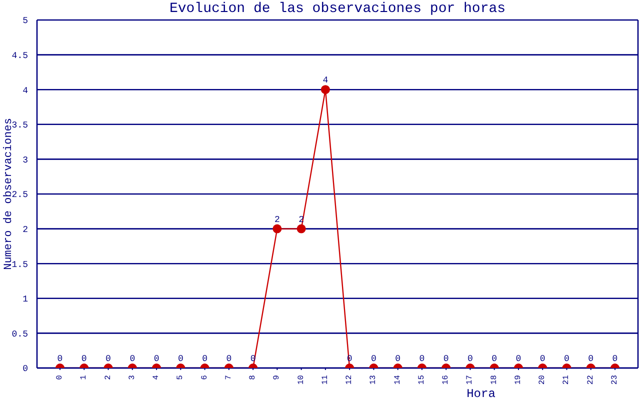 This screenshot has width=640, height=400. What do you see at coordinates (25, 160) in the screenshot?
I see `y-tick-label: 3` at bounding box center [25, 160].